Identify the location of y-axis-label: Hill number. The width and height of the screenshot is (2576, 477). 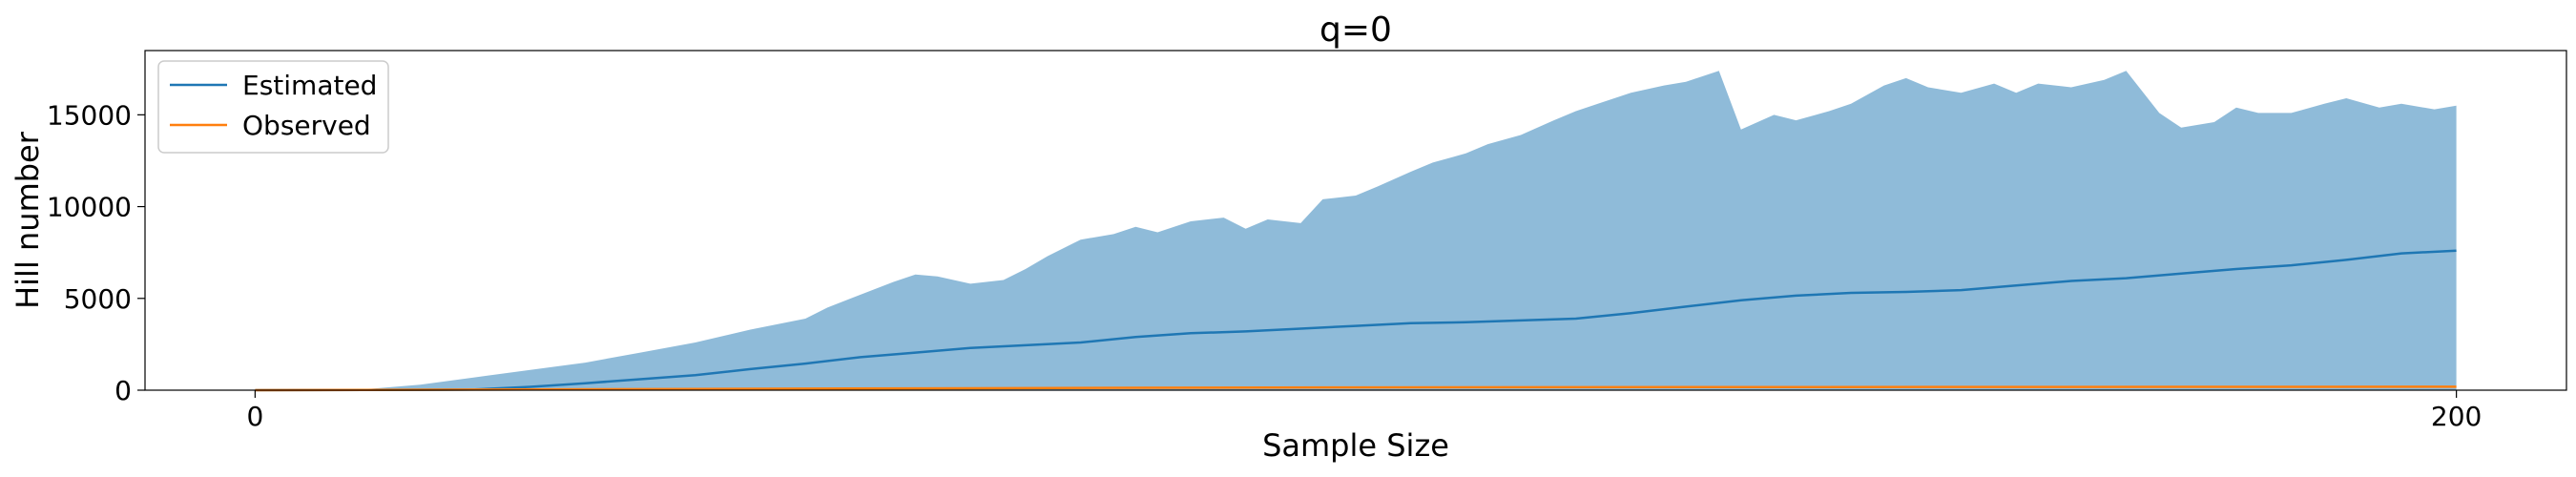
(28, 220).